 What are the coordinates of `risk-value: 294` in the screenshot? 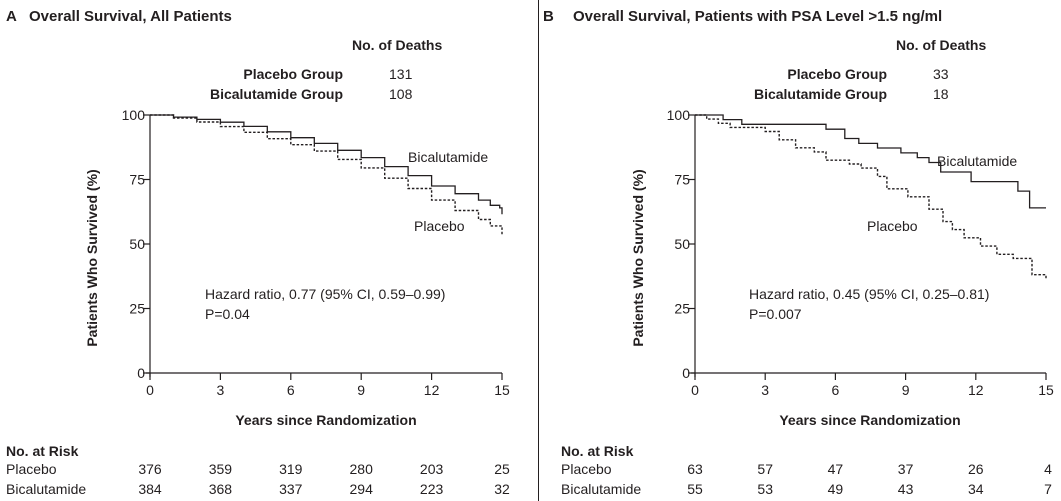 It's located at (362, 489).